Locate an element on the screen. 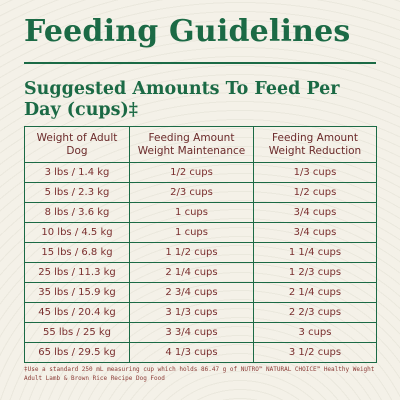  table-row: 10 lbs / 4.5 kg 1 cups 3/4 cups is located at coordinates (200, 232).